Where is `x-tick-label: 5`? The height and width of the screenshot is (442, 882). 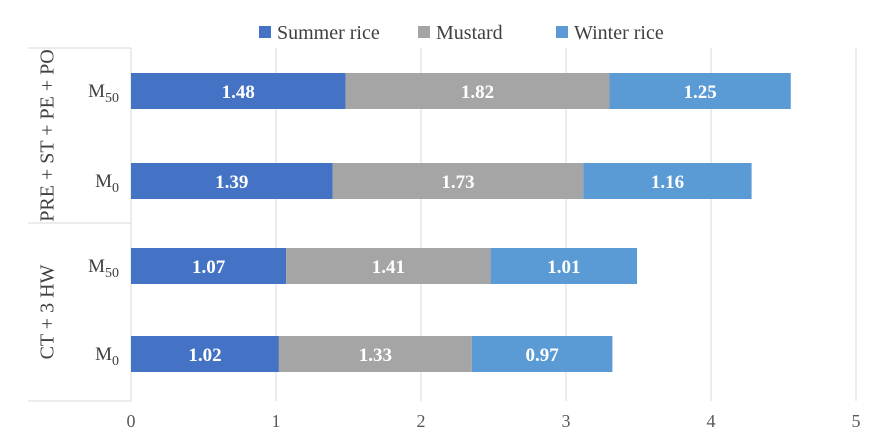 x-tick-label: 5 is located at coordinates (856, 421).